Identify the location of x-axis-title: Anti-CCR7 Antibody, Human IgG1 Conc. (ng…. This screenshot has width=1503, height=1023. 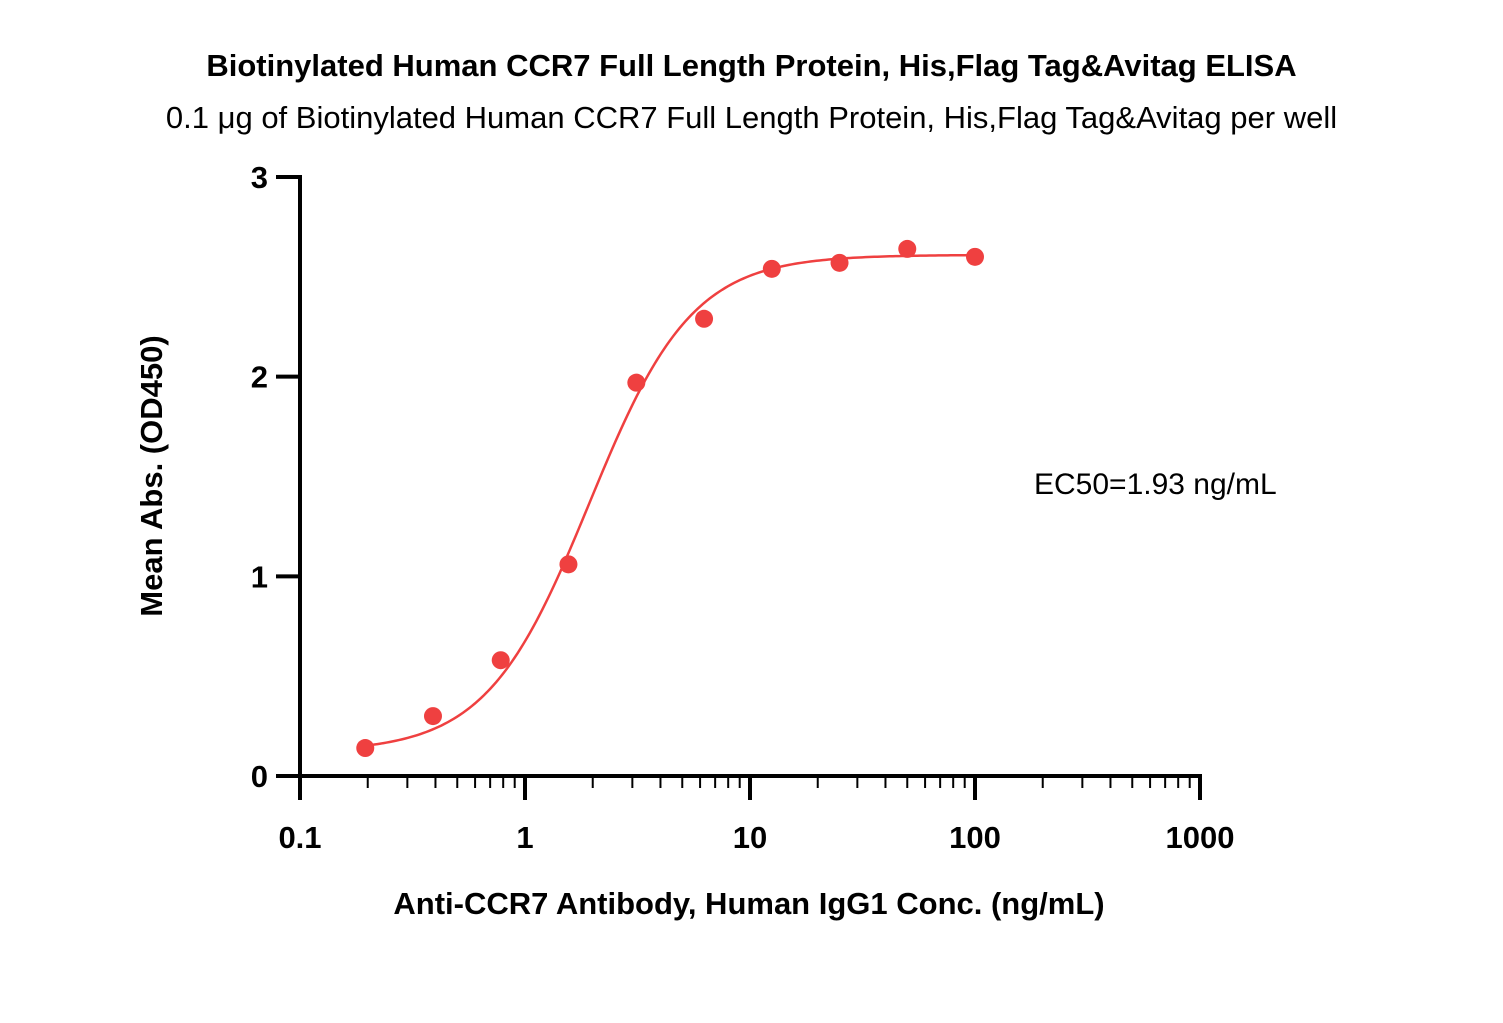
(748, 903).